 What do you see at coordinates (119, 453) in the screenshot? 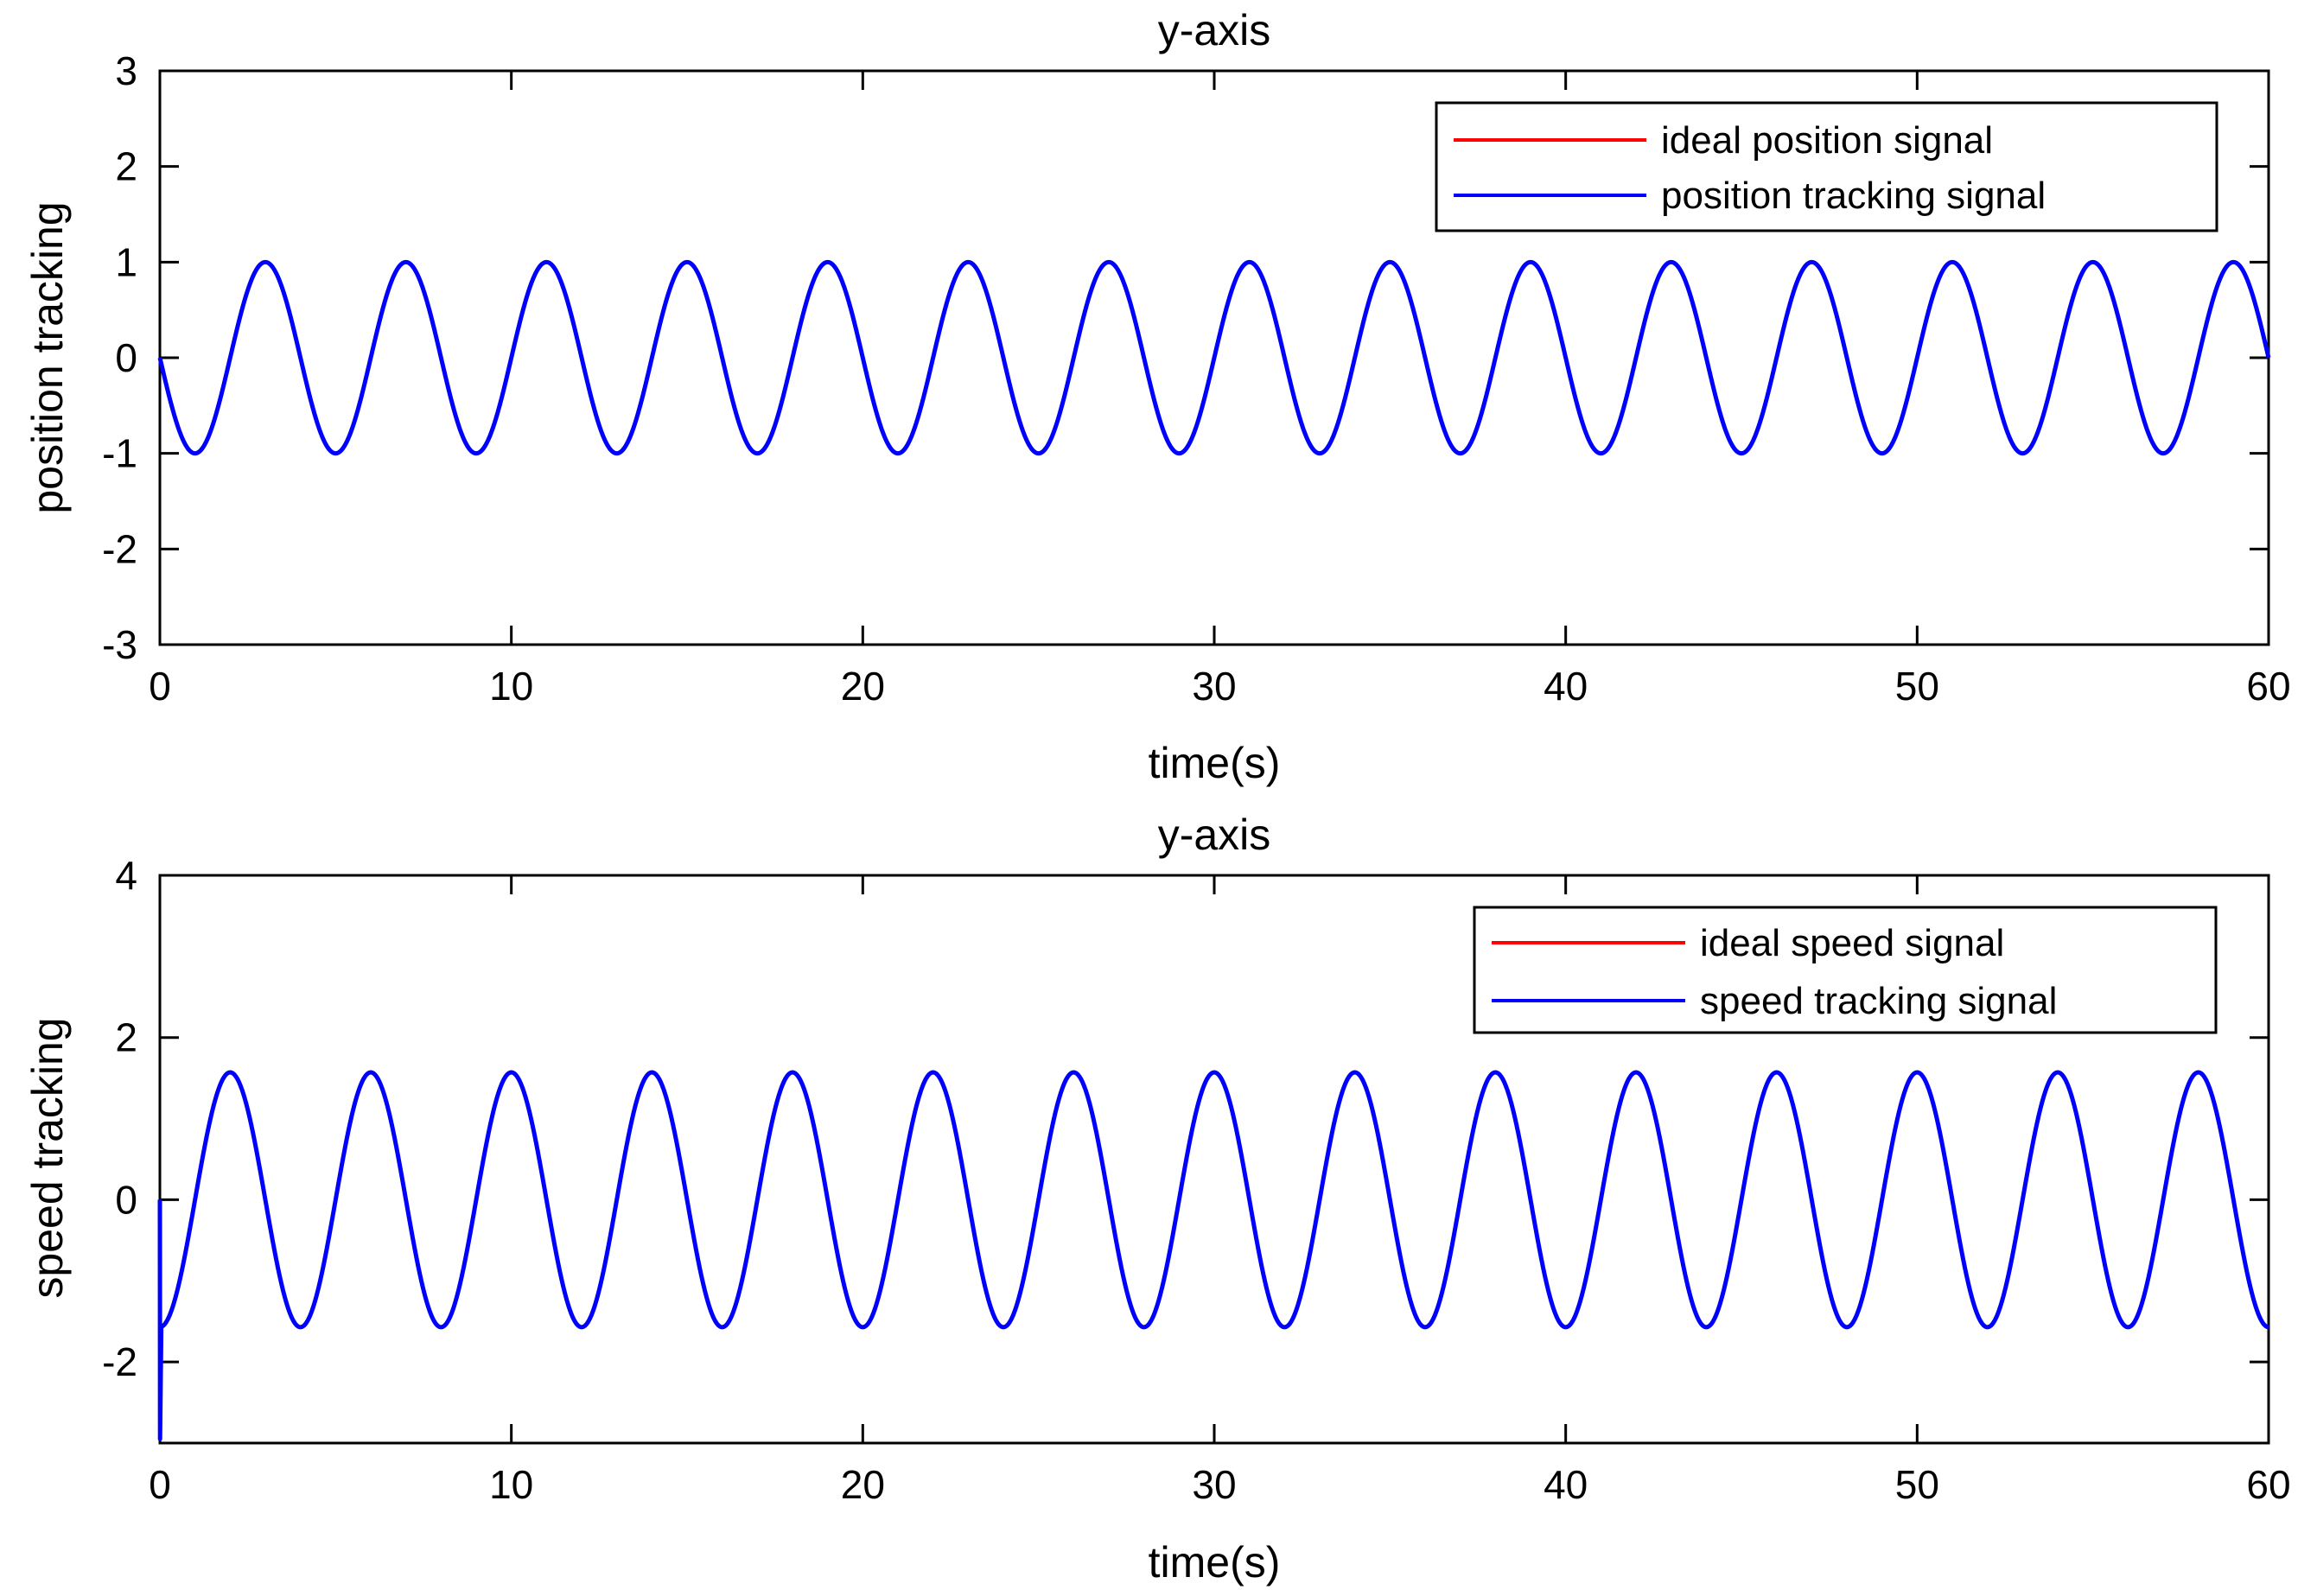
I see `y-tick-label: -1` at bounding box center [119, 453].